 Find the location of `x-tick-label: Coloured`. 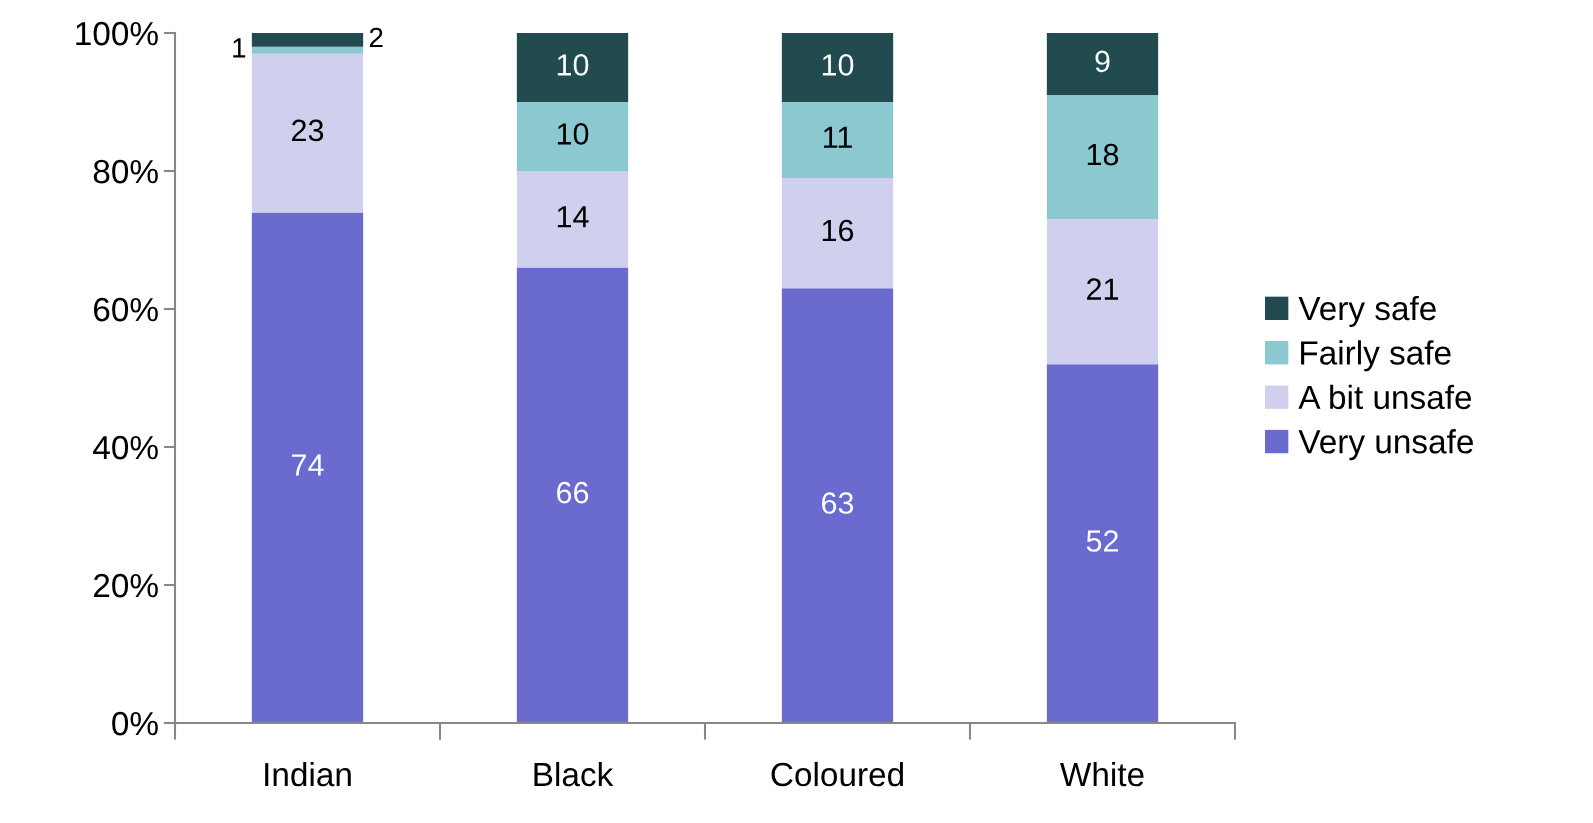

x-tick-label: Coloured is located at coordinates (837, 774).